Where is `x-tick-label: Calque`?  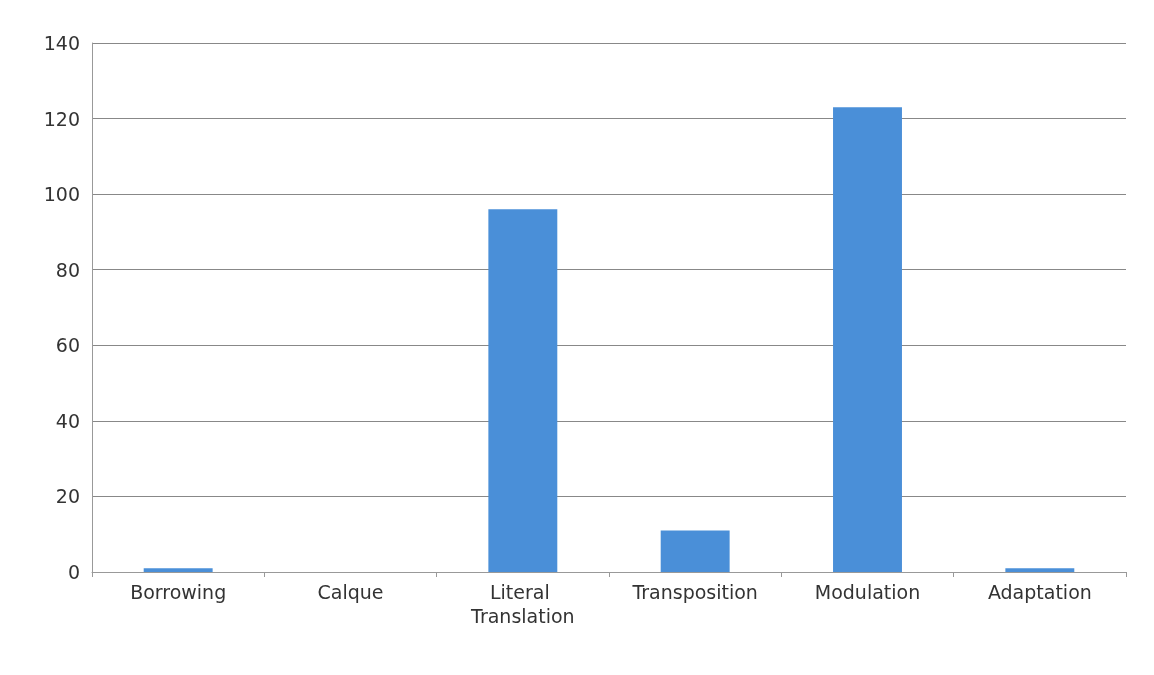
x-tick-label: Calque is located at coordinates (350, 592).